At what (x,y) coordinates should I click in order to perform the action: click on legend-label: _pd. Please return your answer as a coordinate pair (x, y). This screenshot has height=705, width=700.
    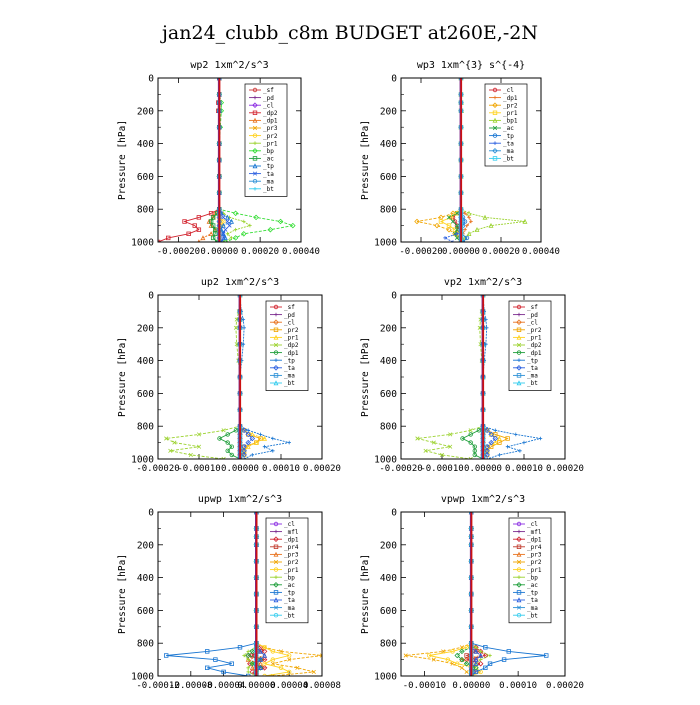
    Looking at the image, I should click on (289, 315).